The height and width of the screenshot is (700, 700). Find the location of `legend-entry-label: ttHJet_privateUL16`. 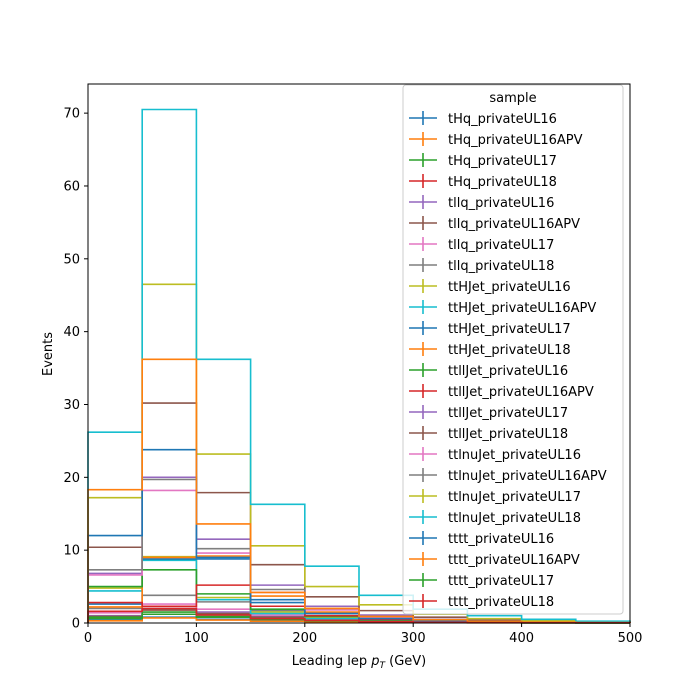

legend-entry-label: ttHJet_privateUL16 is located at coordinates (509, 287).